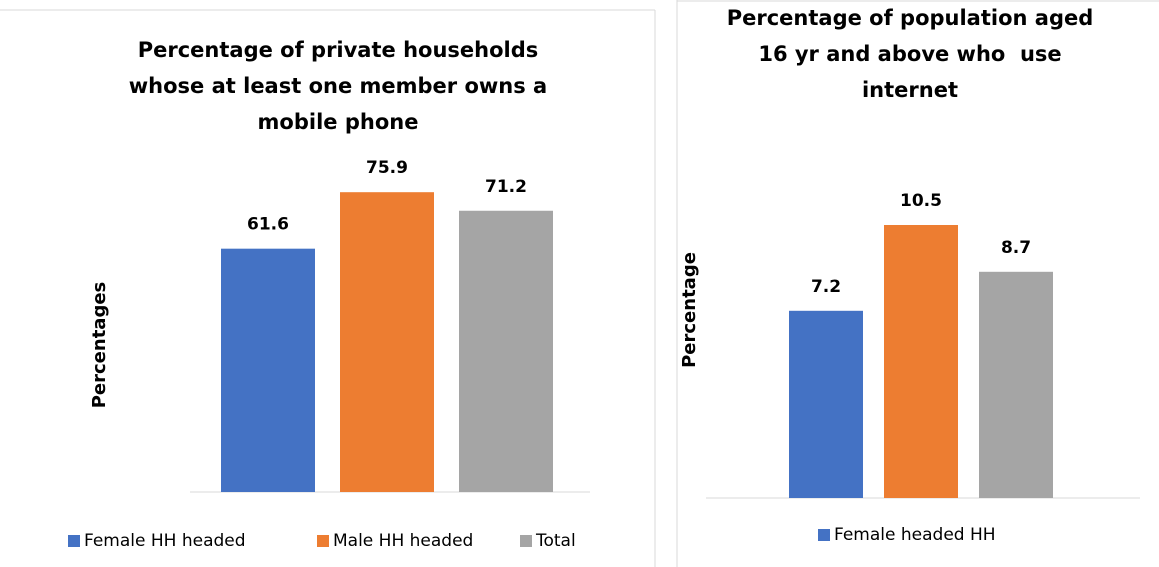  What do you see at coordinates (826, 287) in the screenshot?
I see `value-label: 7.2` at bounding box center [826, 287].